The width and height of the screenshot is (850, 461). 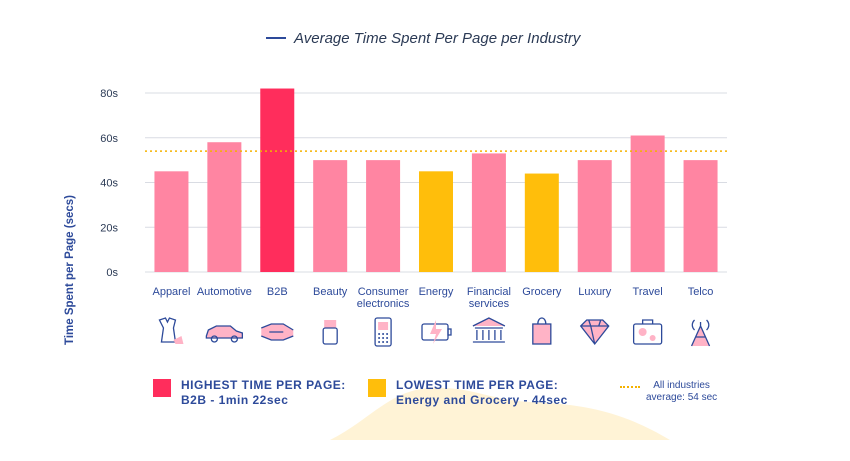 I want to click on bank-icon, so click(x=489, y=330).